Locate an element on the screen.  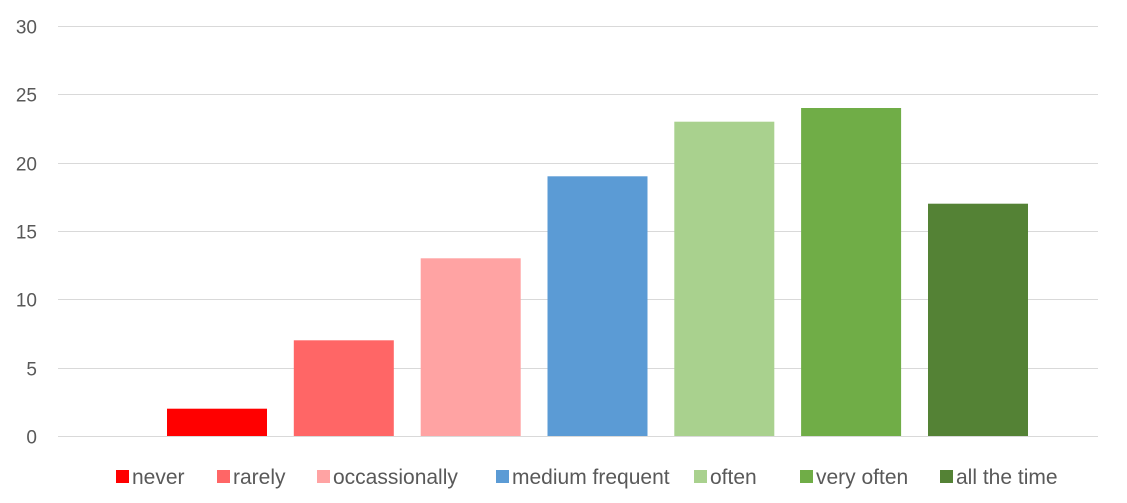
legend-swatch-often is located at coordinates (700, 476).